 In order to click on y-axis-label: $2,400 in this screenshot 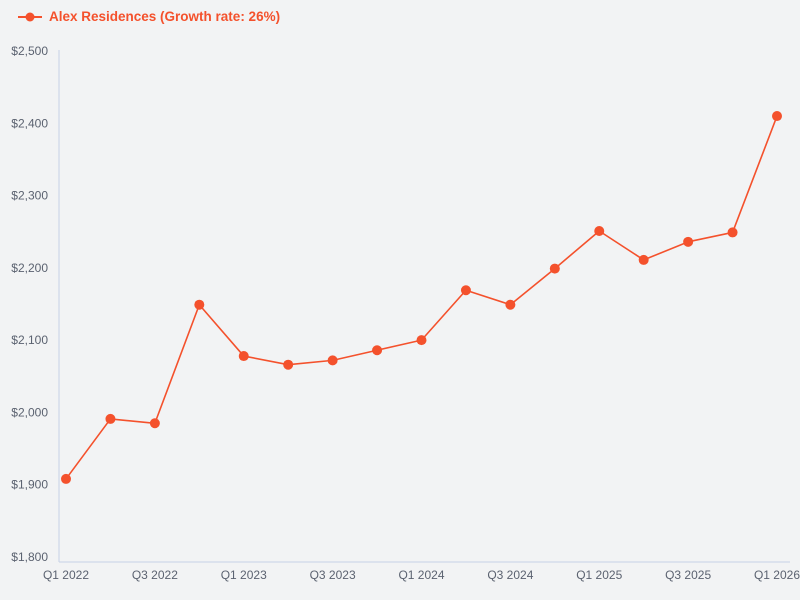, I will do `click(29, 123)`.